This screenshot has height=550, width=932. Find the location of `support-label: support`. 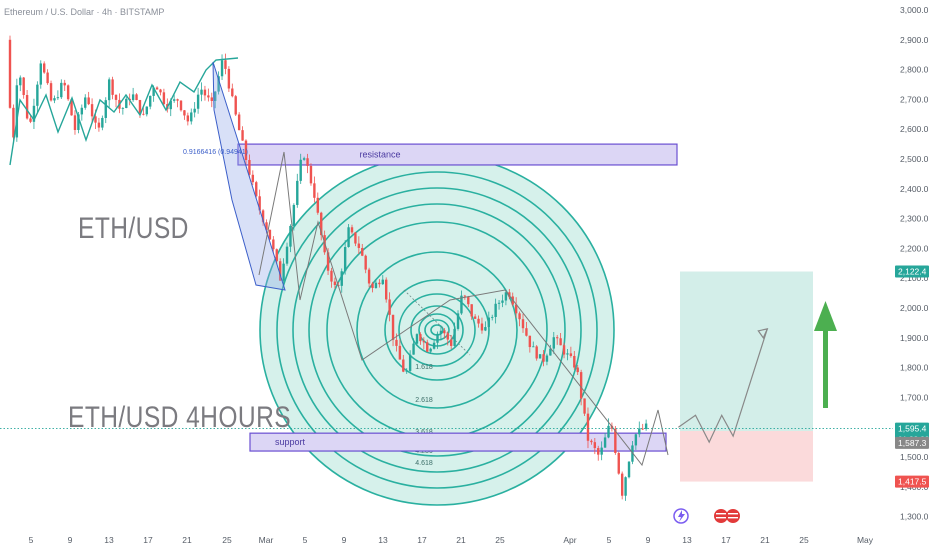

support-label: support is located at coordinates (290, 442).